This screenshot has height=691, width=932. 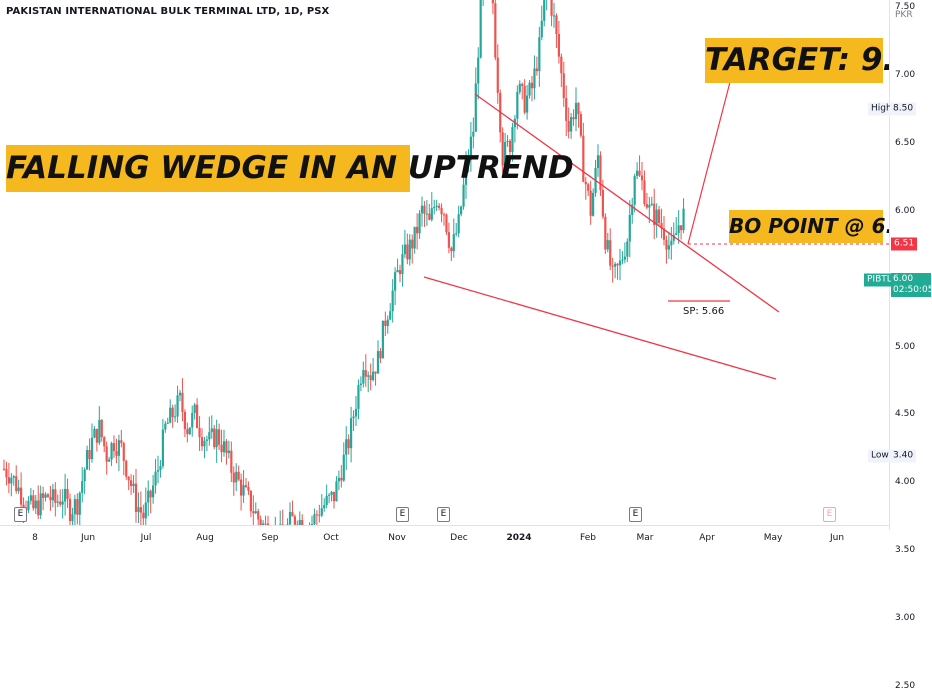 I want to click on time-axis, so click(x=444, y=538).